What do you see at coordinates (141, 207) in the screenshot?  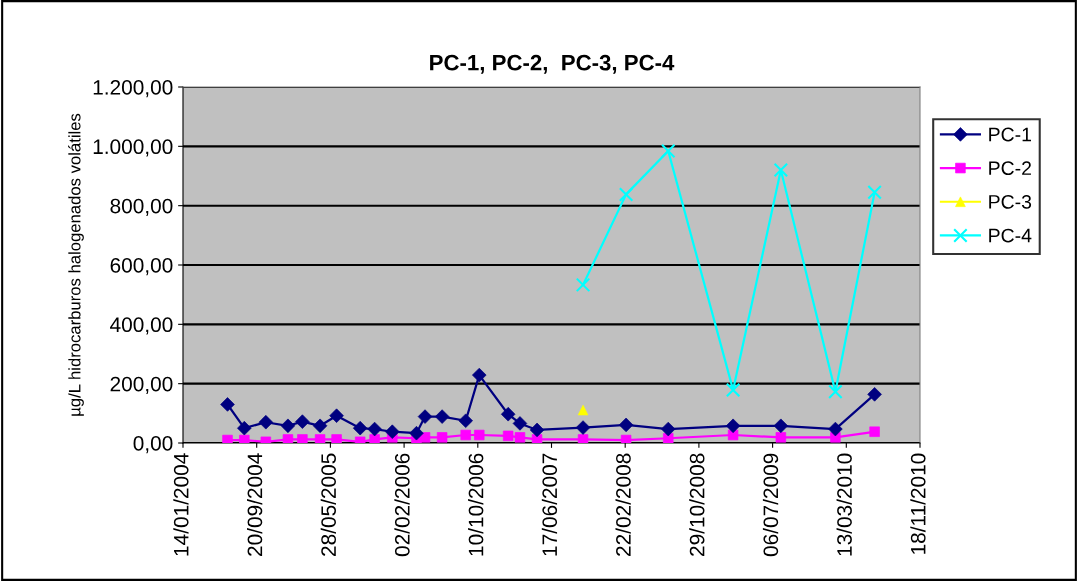 I see `y-tick-label: 800,00` at bounding box center [141, 207].